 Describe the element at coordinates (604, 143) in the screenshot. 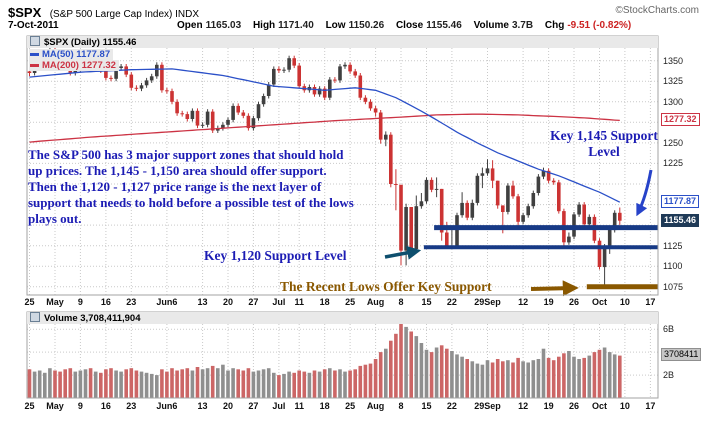

I see `key-1145-support-annotation: Key 1,145 Support Level` at that location.